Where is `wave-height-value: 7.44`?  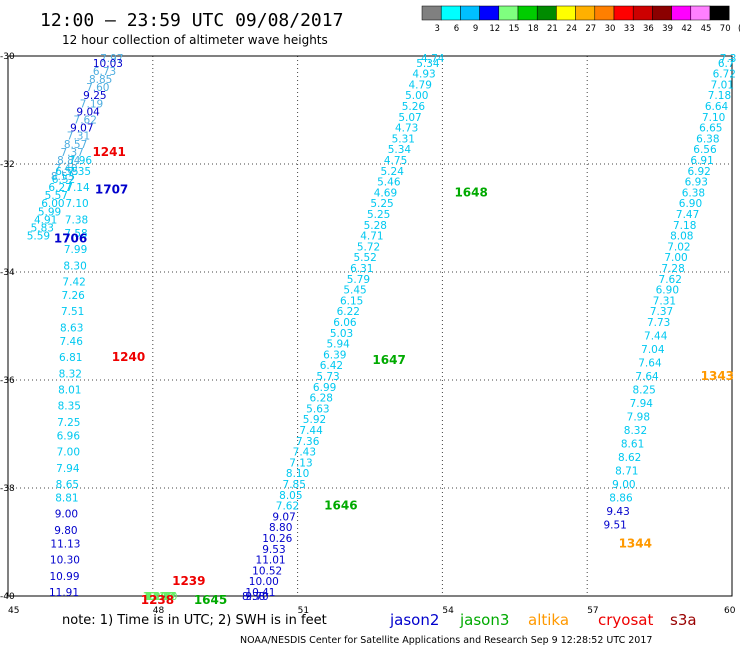
wave-height-value: 7.44 is located at coordinates (311, 431).